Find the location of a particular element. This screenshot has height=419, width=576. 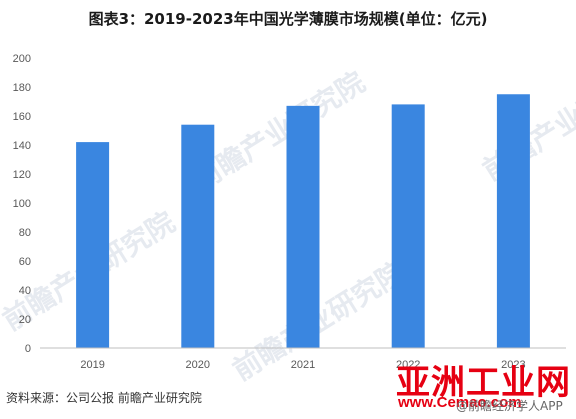

bar-2019 is located at coordinates (93, 245).